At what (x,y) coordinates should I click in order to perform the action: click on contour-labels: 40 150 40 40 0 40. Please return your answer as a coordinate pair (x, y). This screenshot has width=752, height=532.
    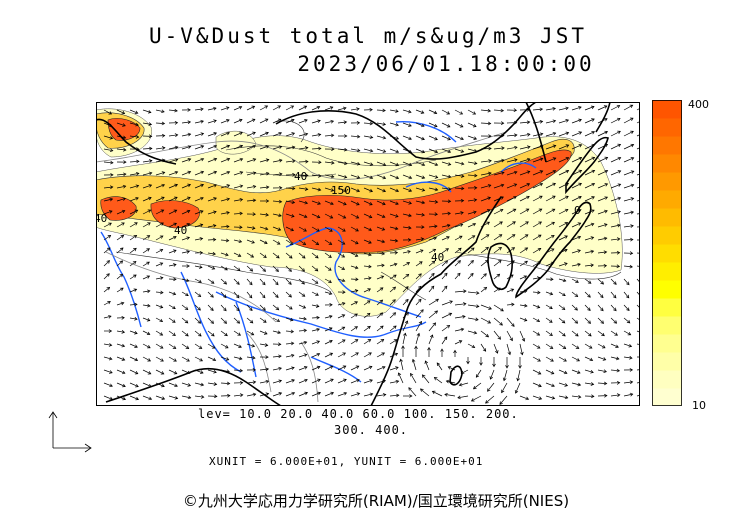
    Looking at the image, I should click on (338, 217).